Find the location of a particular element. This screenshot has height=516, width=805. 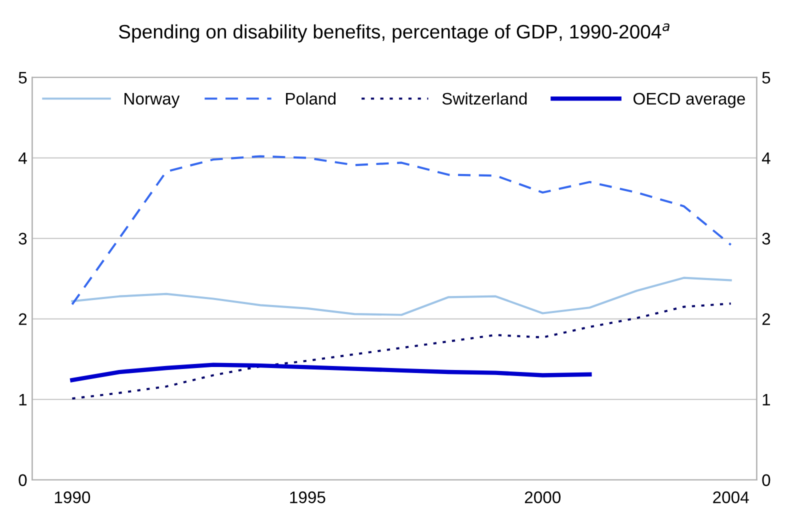

y2-tick-label: 1 is located at coordinates (766, 400).